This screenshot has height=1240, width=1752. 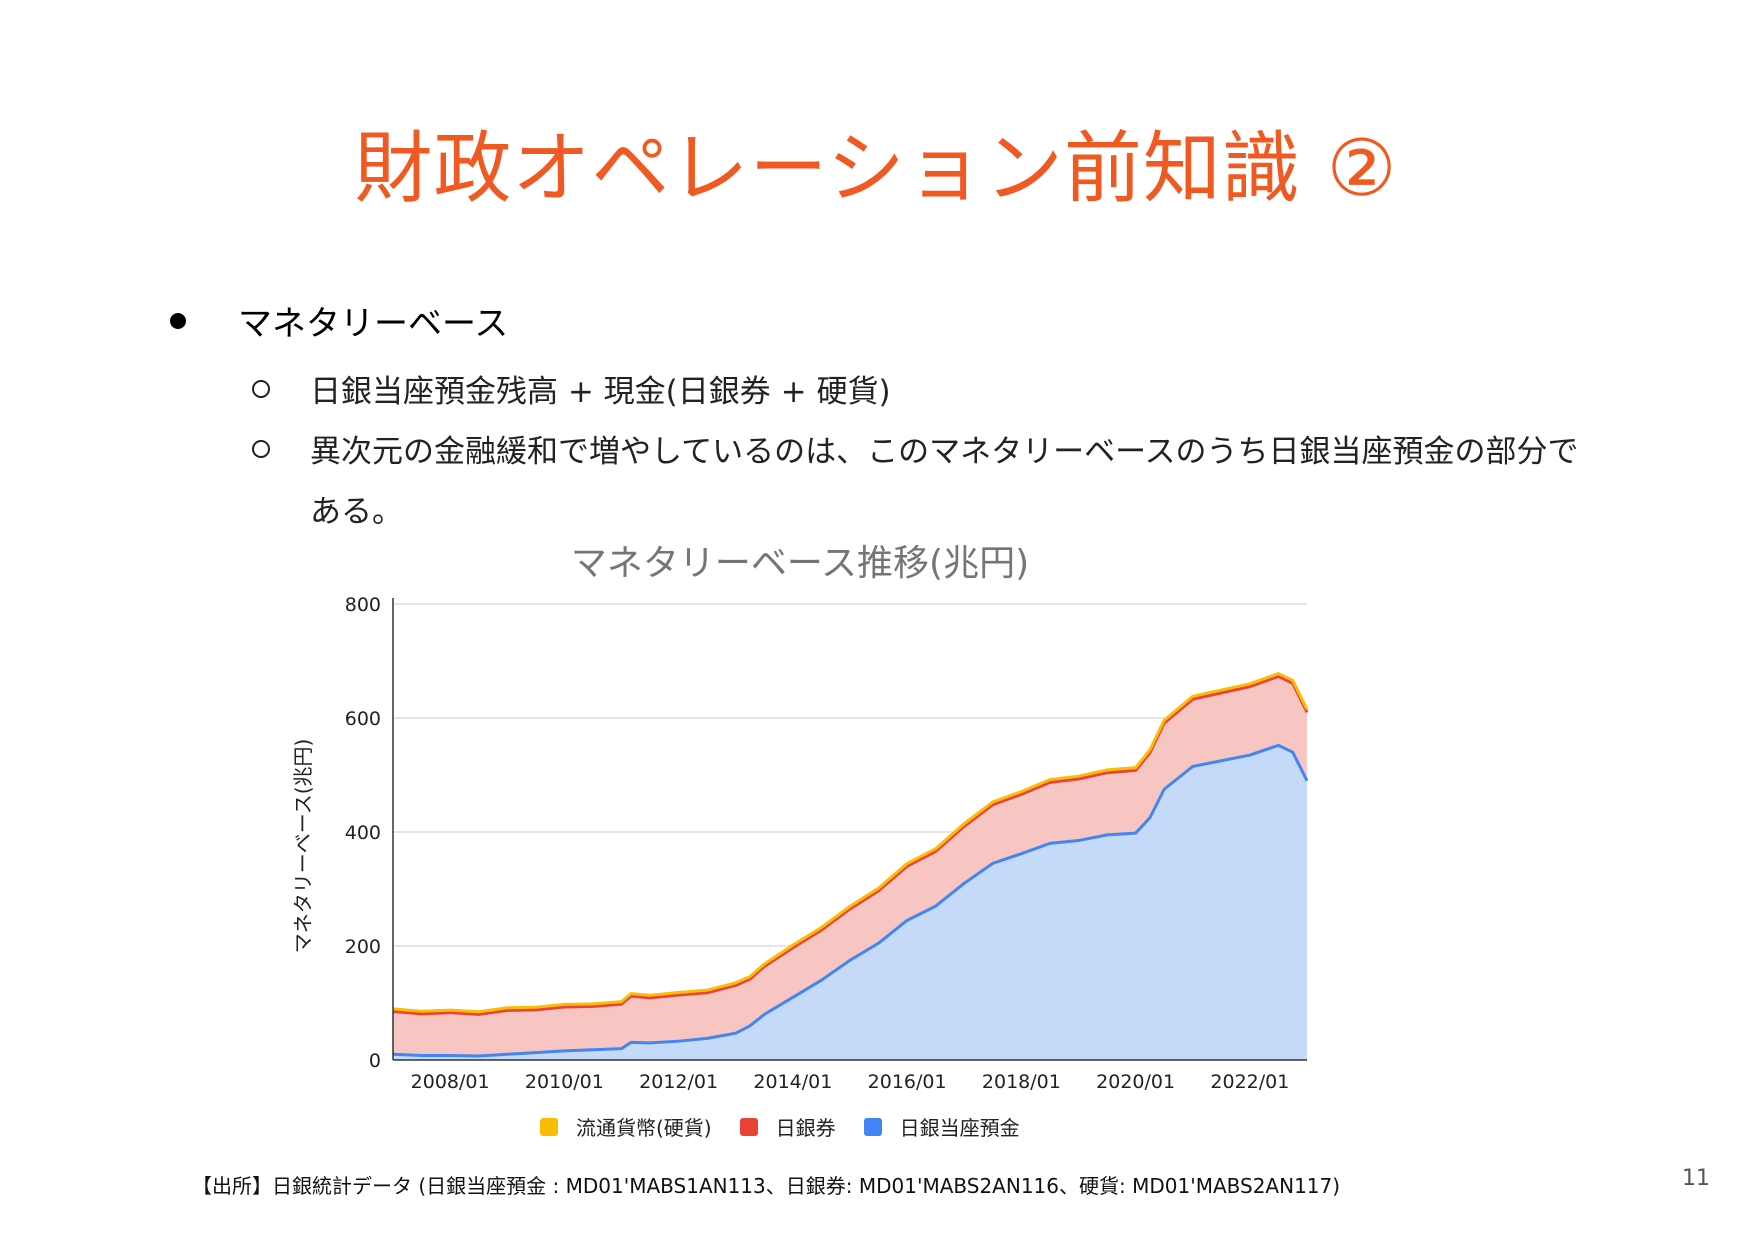 I want to click on legend-label: 日銀券, so click(x=805, y=1128).